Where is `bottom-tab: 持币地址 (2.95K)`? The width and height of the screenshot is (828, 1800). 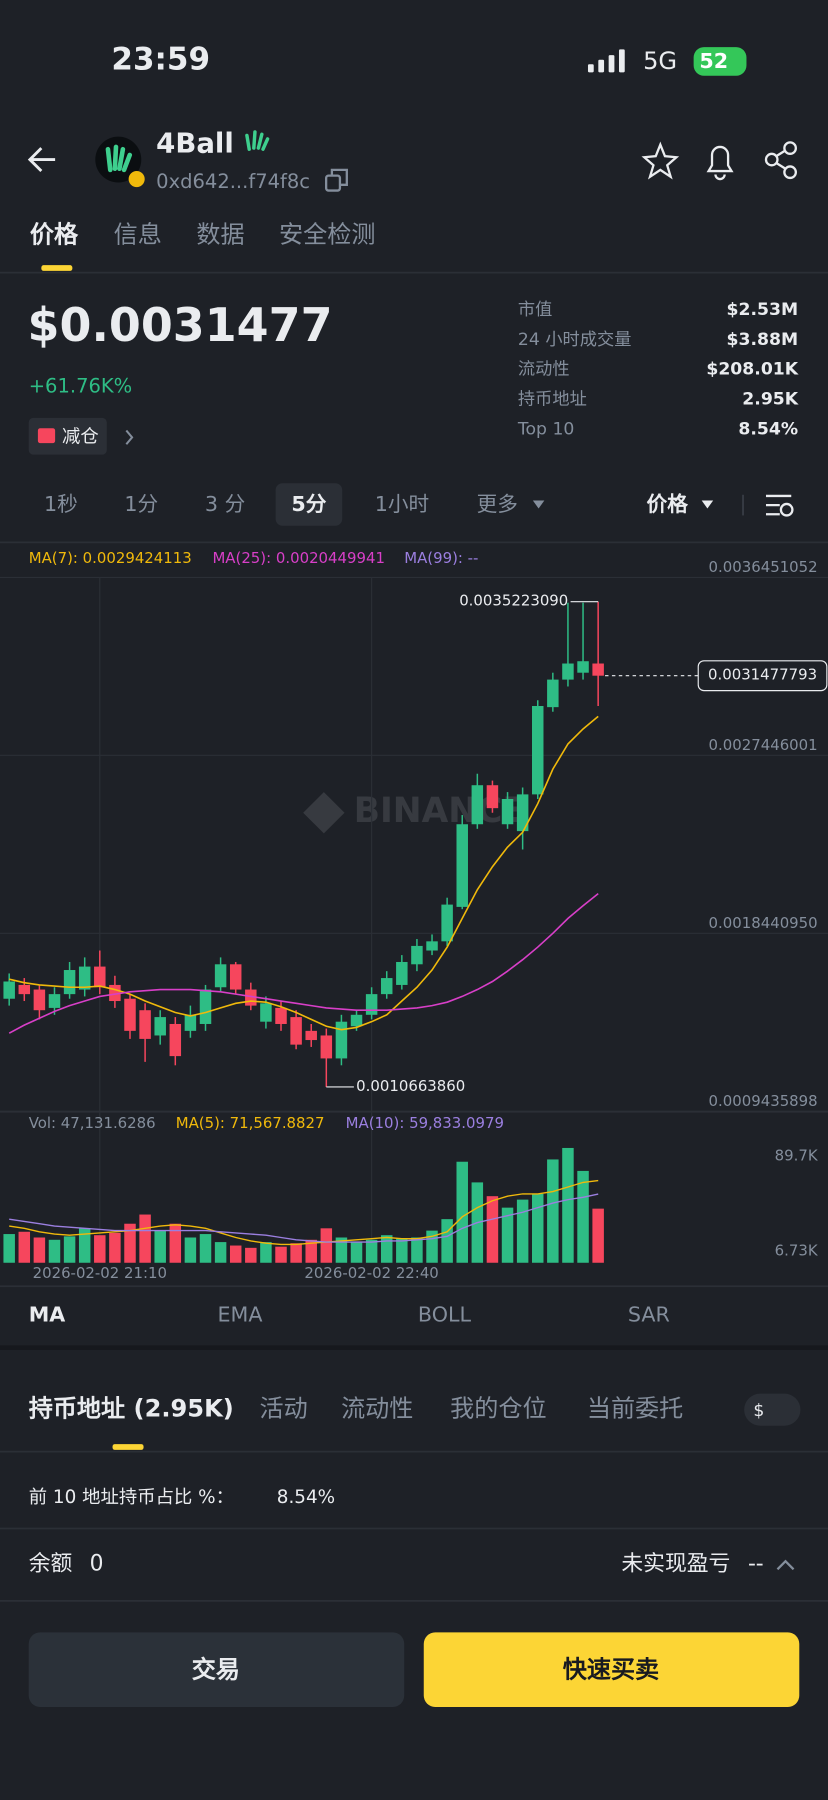
bottom-tab: 持币地址 (2.95K) is located at coordinates (131, 1409).